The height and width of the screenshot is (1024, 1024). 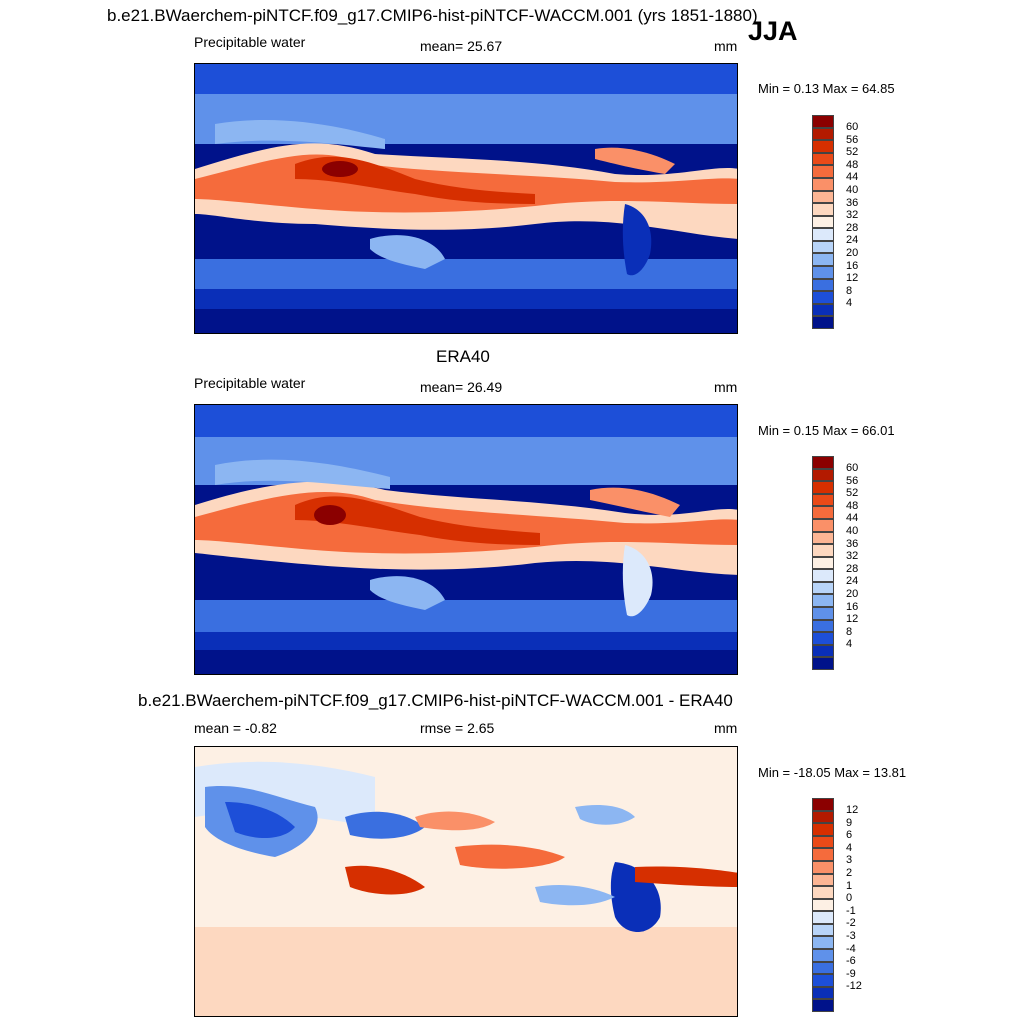 I want to click on panel1-colorbar: 60 56 52 48 44 40 36 32 28 24 20 16 12 8 4, so click(x=835, y=222).